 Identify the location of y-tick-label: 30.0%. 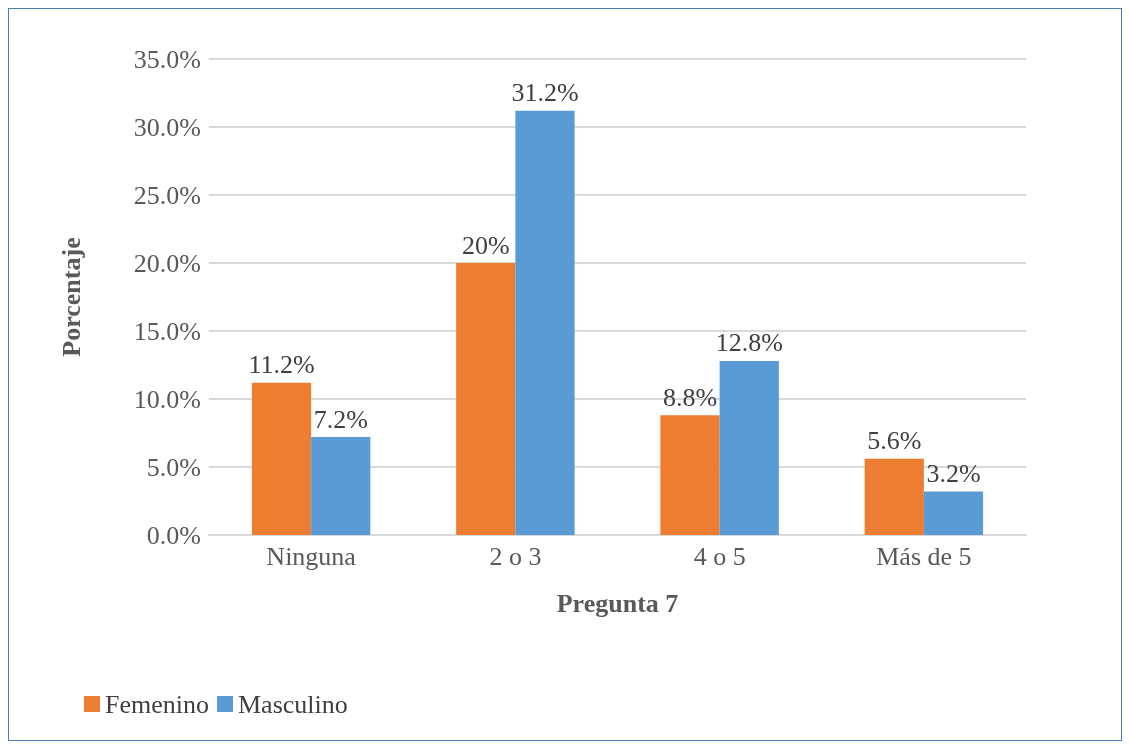
(167, 127).